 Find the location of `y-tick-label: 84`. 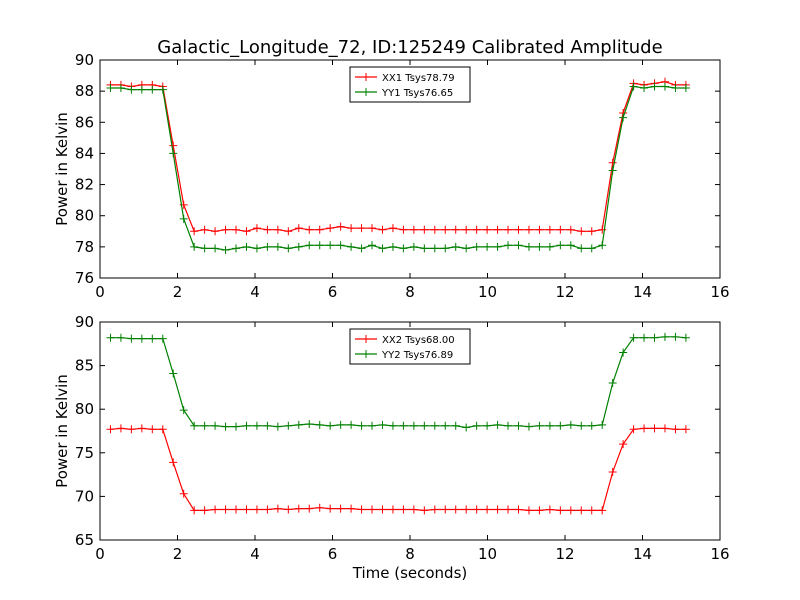

y-tick-label: 84 is located at coordinates (84, 153).